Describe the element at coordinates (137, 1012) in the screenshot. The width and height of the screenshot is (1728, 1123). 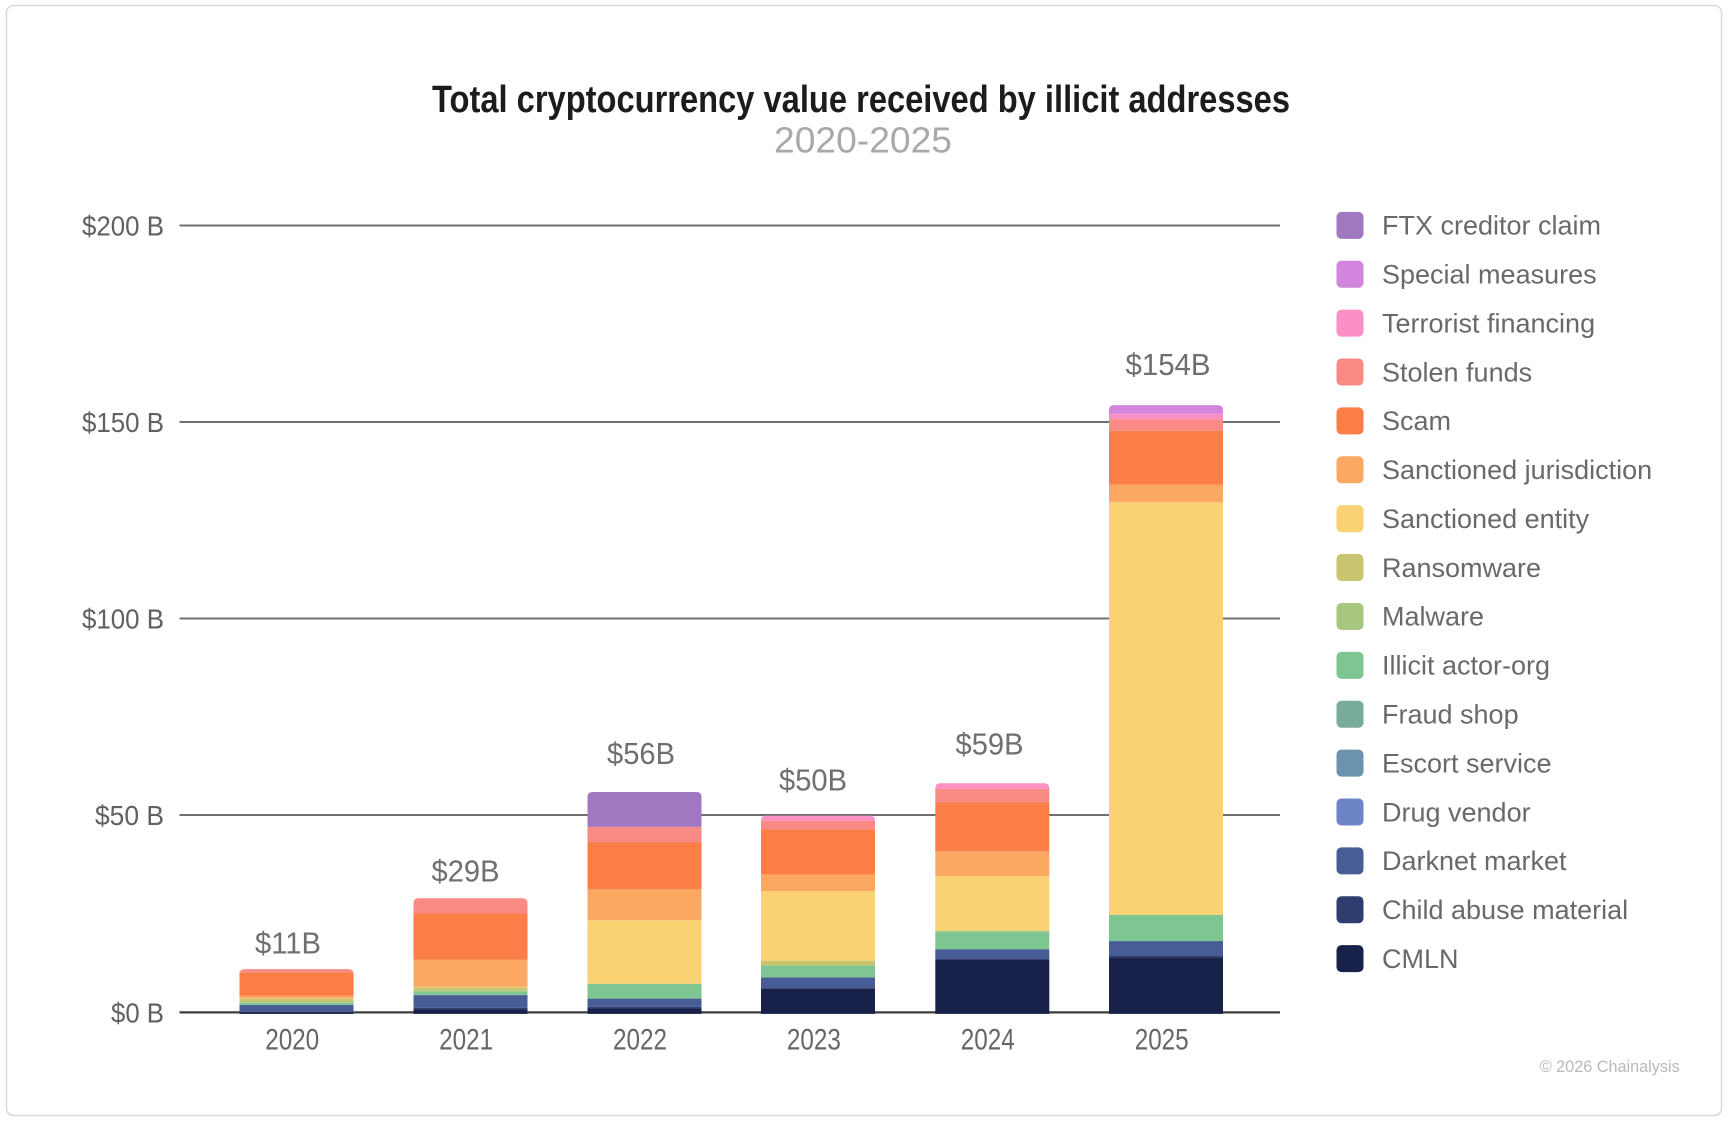
I see `svg-text: $0 B` at that location.